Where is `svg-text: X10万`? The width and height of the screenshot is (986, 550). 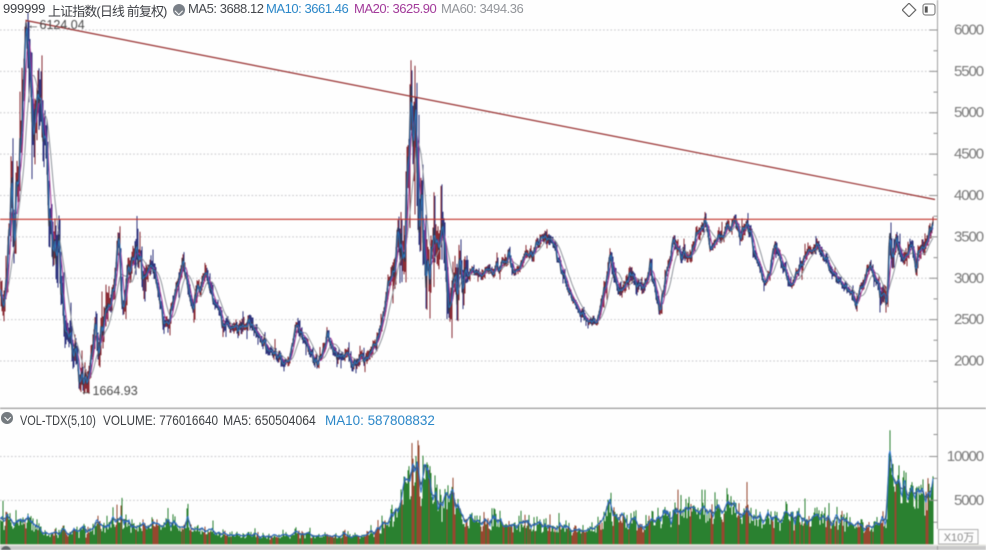
svg-text: X10万 is located at coordinates (959, 538).